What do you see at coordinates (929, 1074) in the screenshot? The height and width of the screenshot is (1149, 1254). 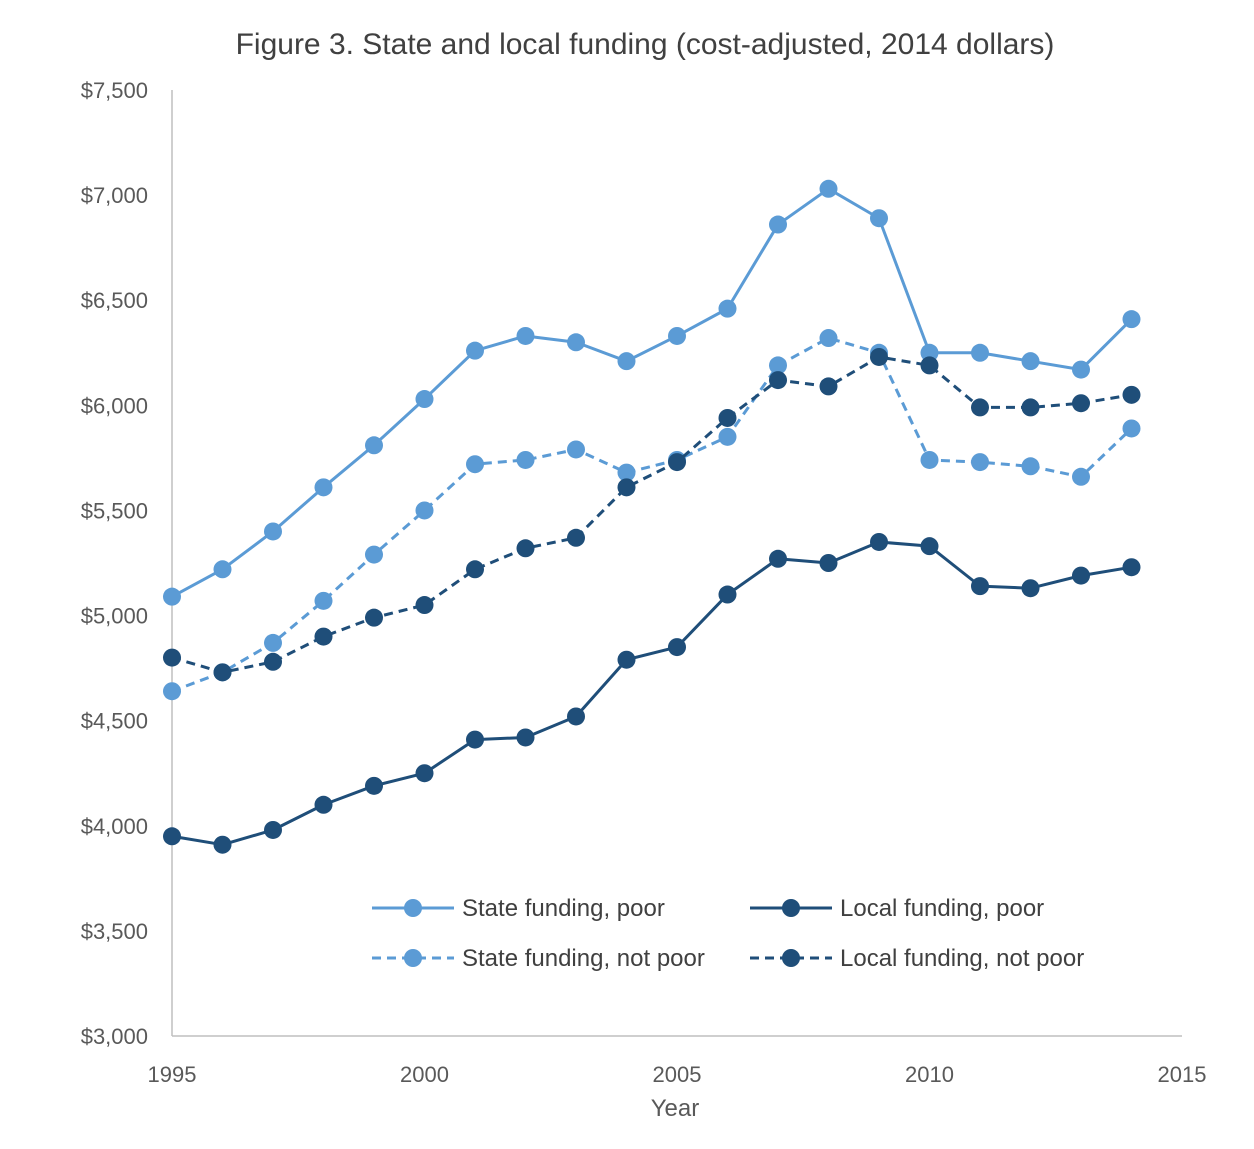 I see `x-tick-label: 2010` at bounding box center [929, 1074].